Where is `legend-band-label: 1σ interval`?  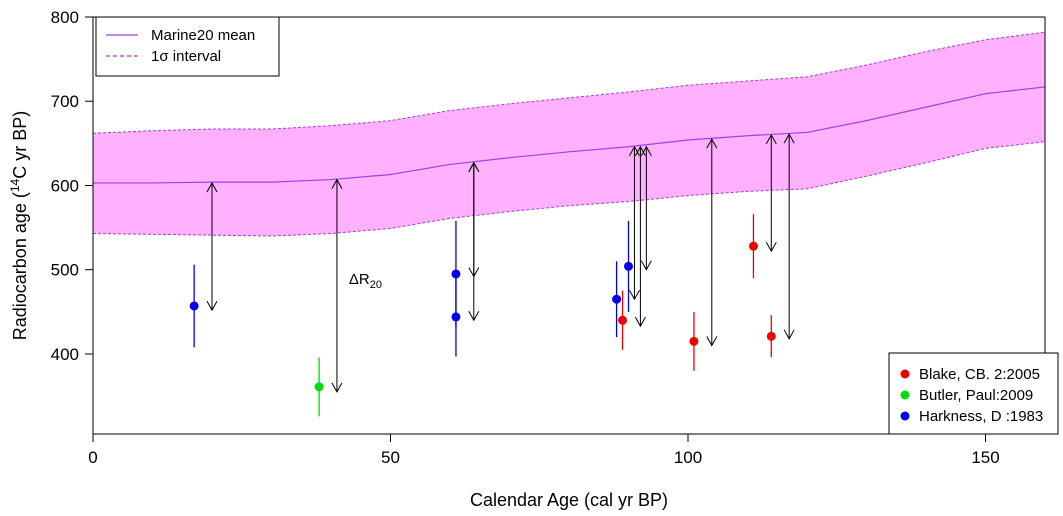
legend-band-label: 1σ interval is located at coordinates (186, 56).